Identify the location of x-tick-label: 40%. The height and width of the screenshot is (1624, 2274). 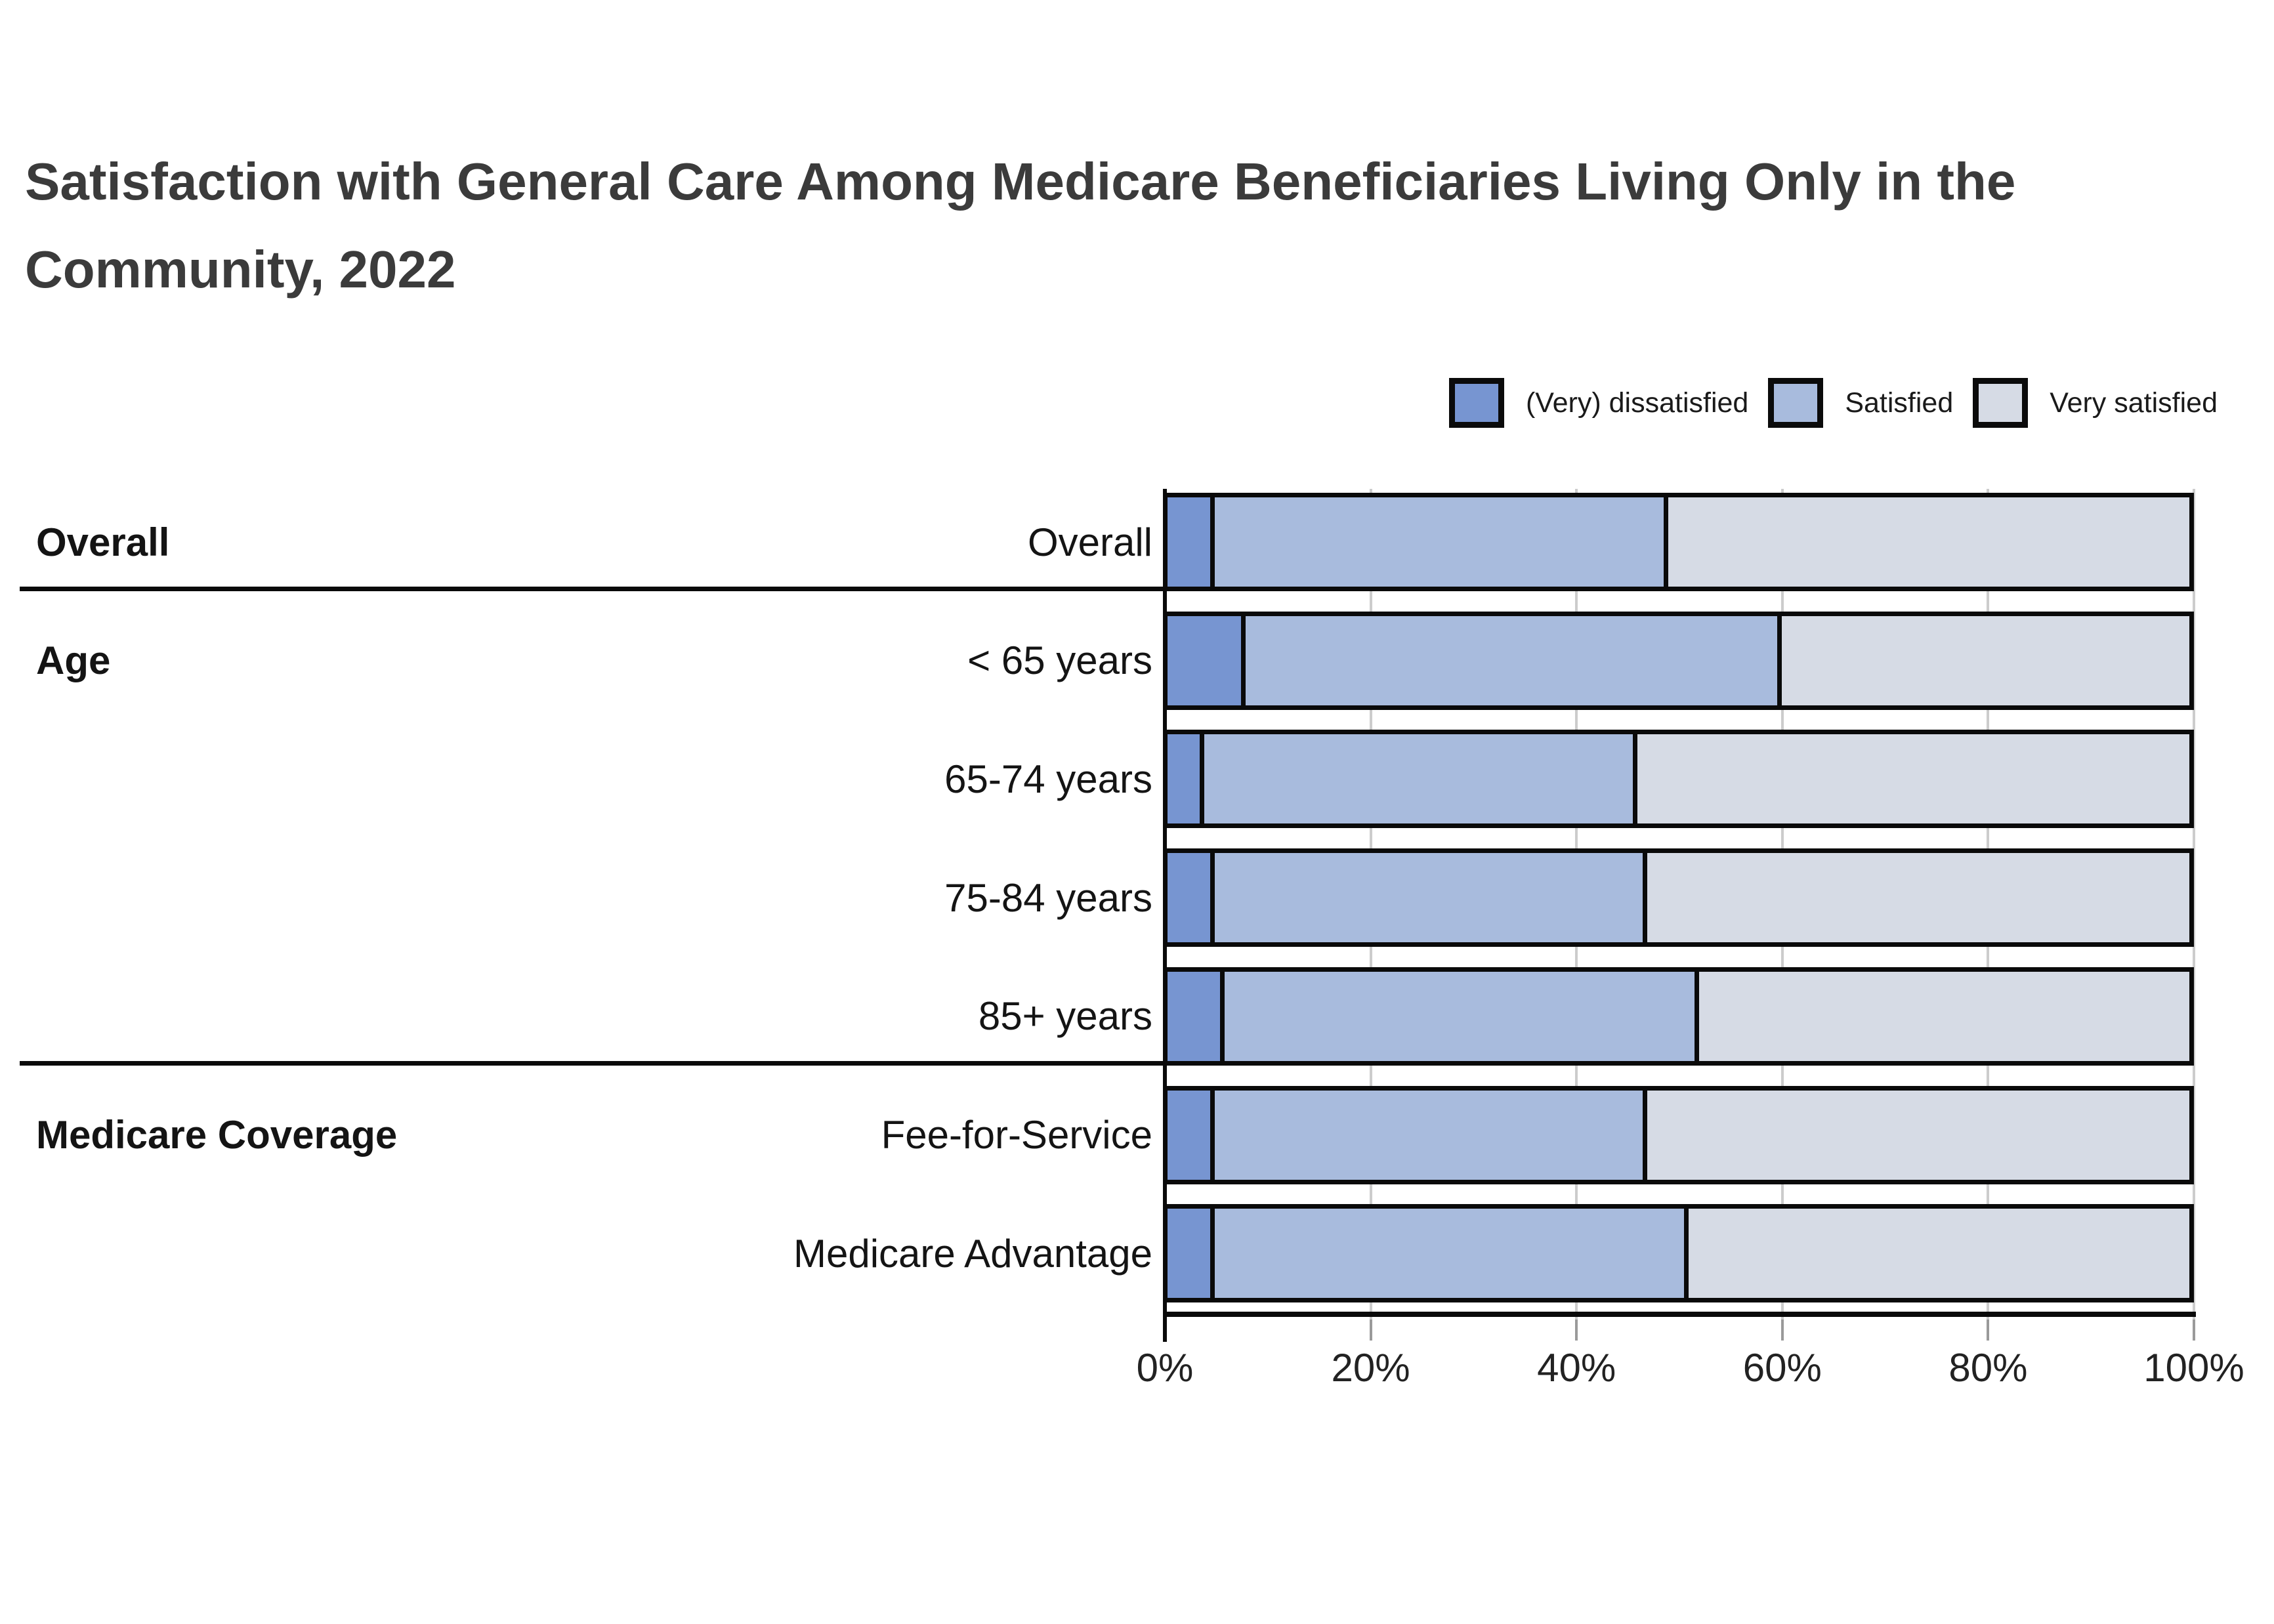
(1576, 1368).